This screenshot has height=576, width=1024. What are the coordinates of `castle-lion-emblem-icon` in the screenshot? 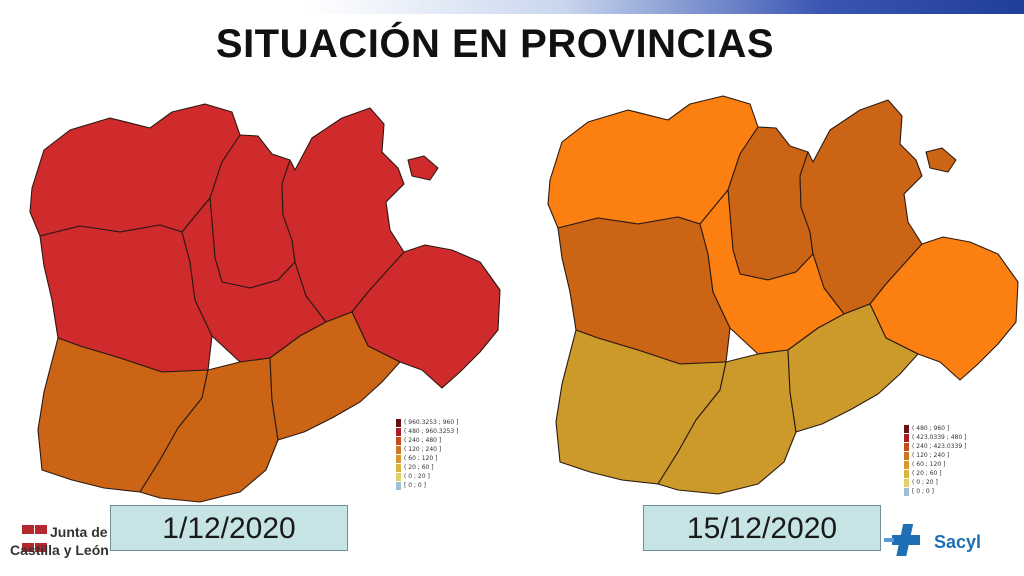 It's located at (35, 537).